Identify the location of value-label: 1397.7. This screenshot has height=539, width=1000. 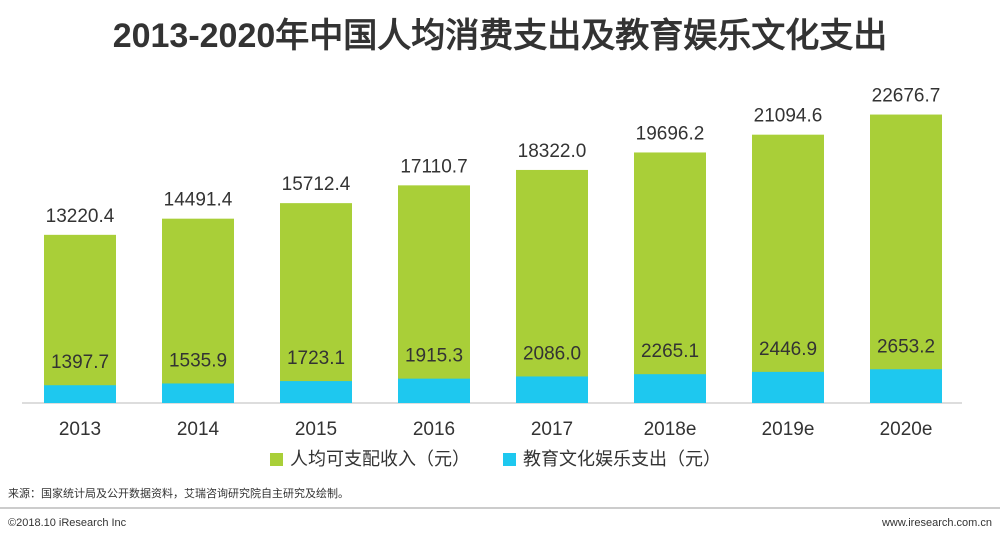
(80, 362).